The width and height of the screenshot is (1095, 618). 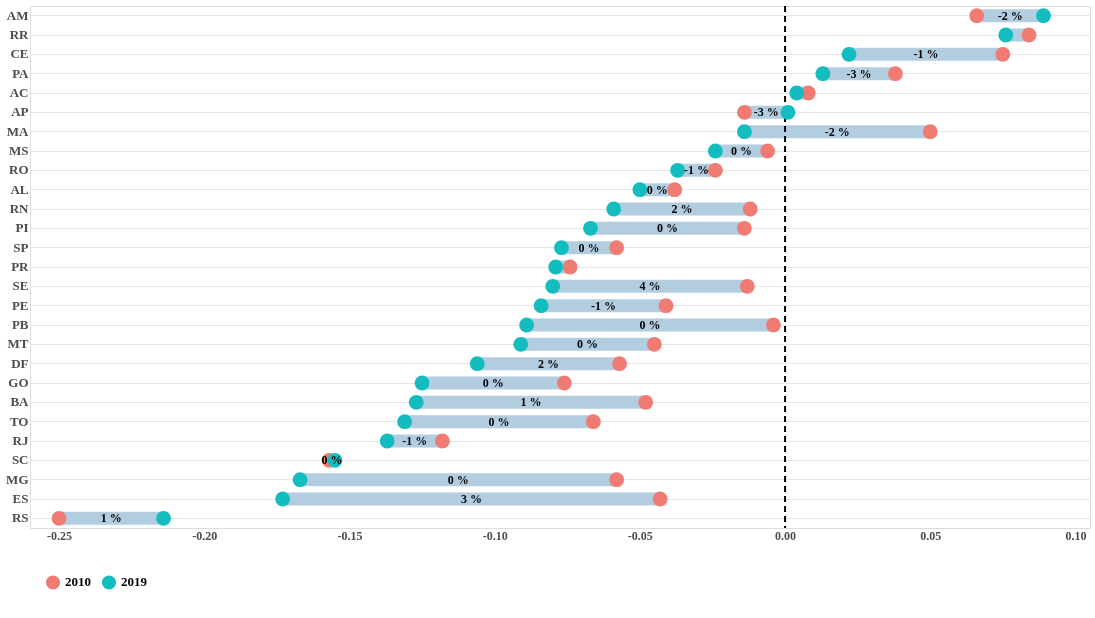 I want to click on y-tick-label: AP, so click(x=20, y=112).